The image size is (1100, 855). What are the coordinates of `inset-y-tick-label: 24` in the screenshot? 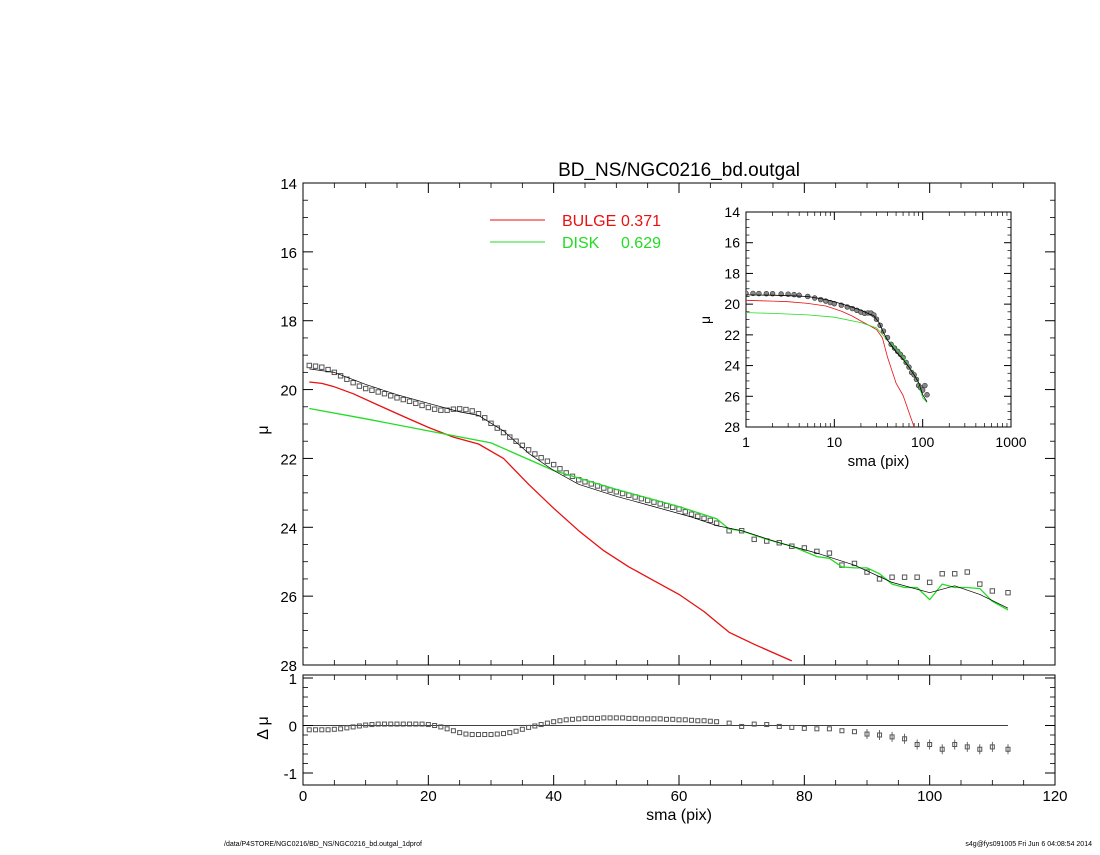 It's located at (732, 366).